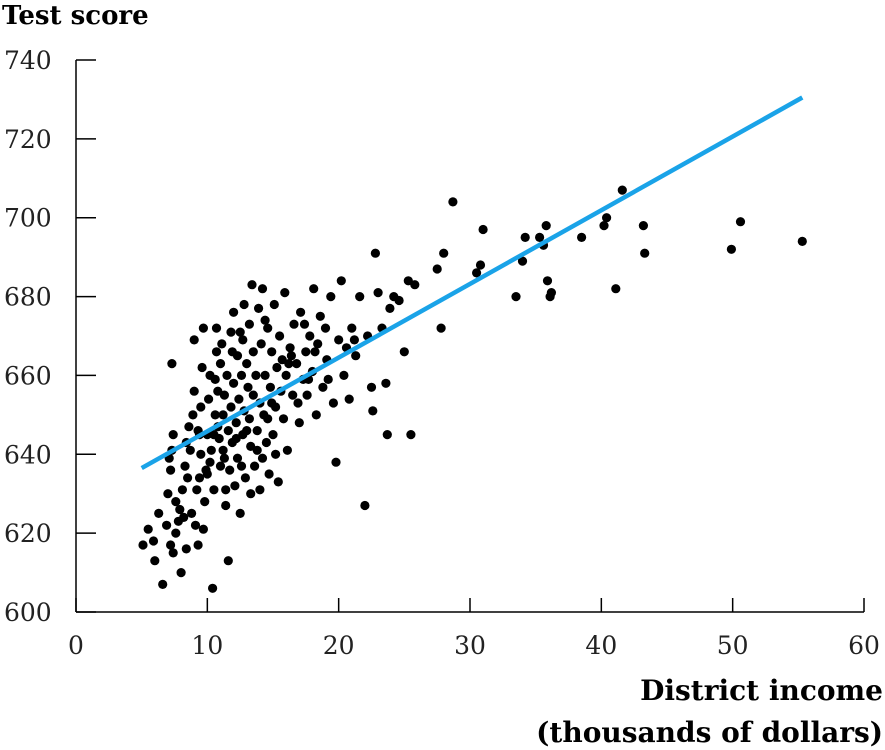  I want to click on y-tick-label: 680, so click(28, 297).